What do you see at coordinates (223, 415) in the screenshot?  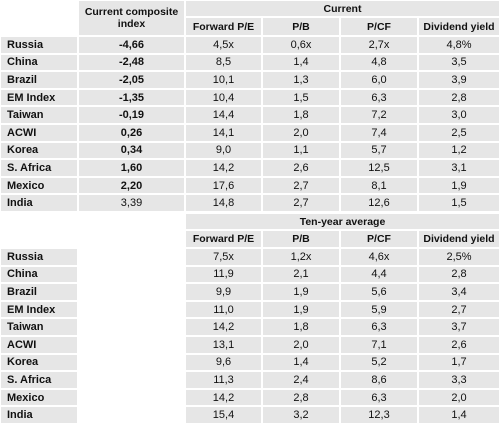 I see `table-cell: 15,4` at bounding box center [223, 415].